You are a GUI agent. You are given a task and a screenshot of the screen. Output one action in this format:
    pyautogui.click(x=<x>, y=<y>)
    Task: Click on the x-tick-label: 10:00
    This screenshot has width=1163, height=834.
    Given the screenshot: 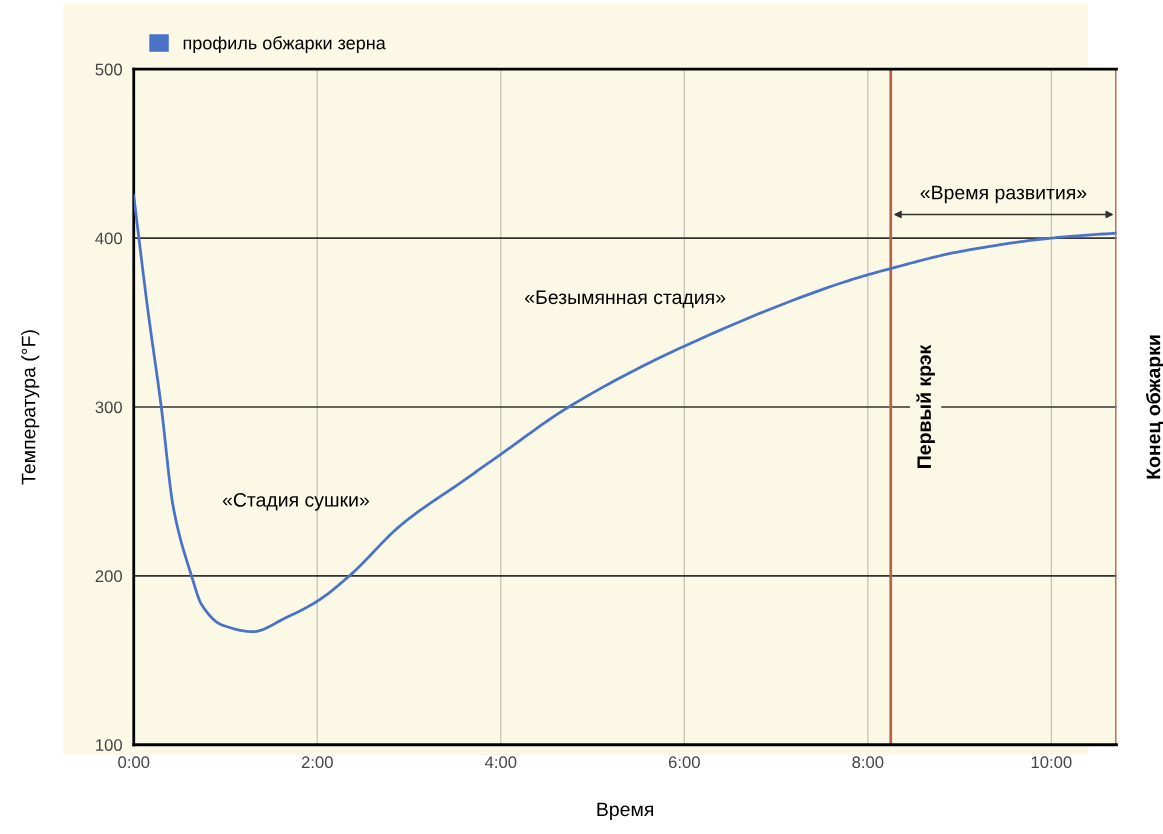 What is the action you would take?
    pyautogui.click(x=1051, y=762)
    